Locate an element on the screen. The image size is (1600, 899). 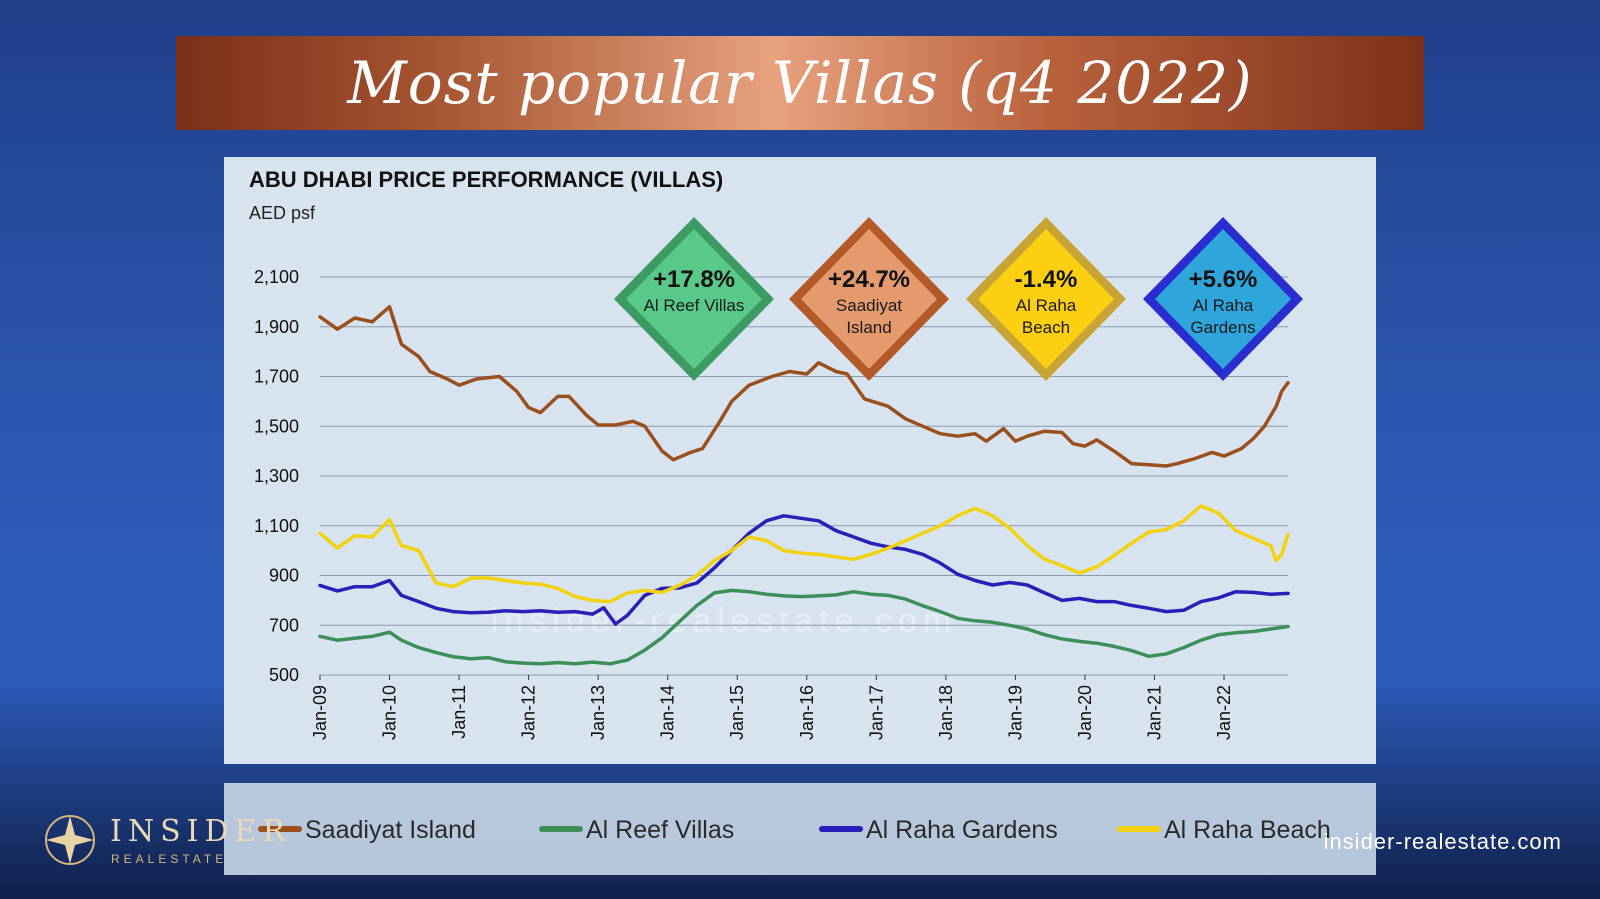
title-banner: Most popular Villas (q4 2022) is located at coordinates (800, 83).